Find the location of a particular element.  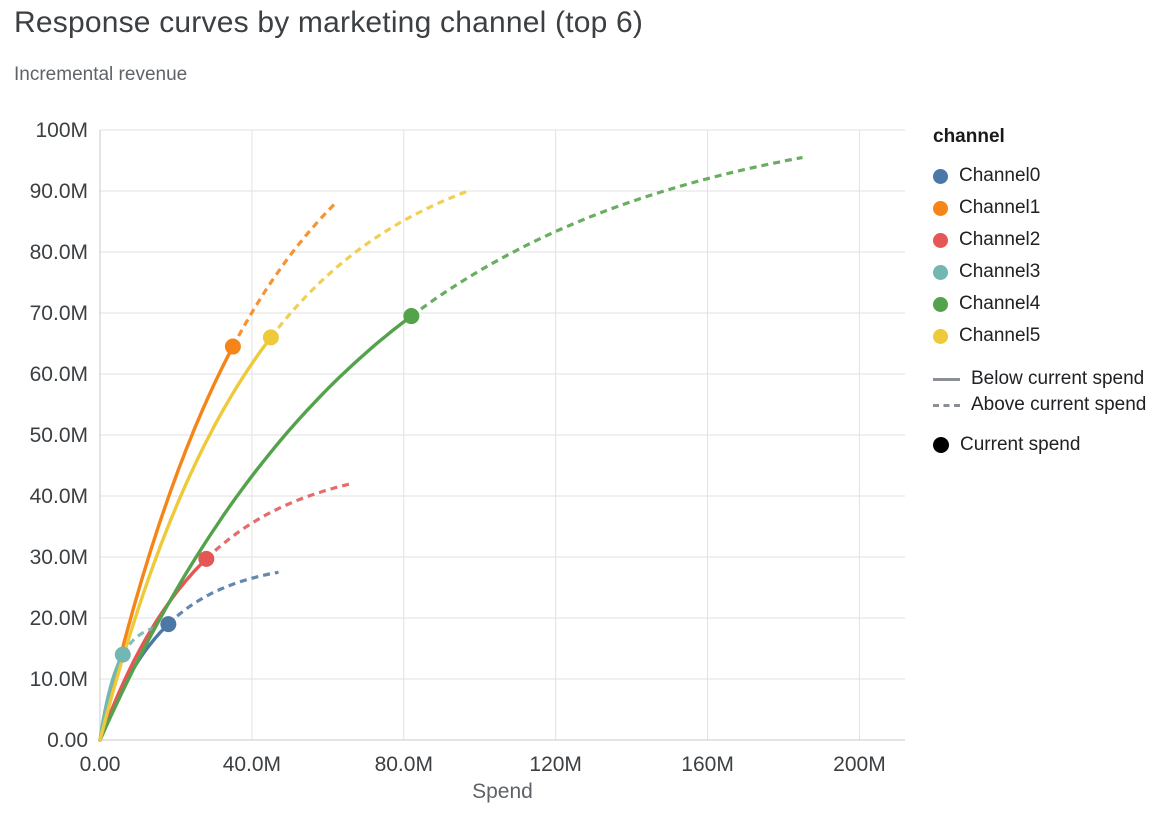

x-tick-label-80: 80.0M is located at coordinates (404, 764).